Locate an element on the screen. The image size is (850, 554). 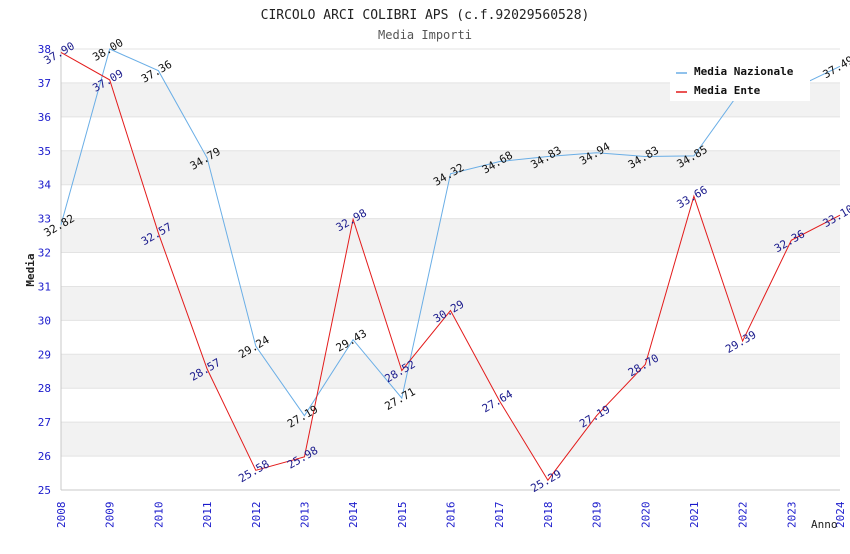
legend-label-media-nazionale: Media Nazionale is located at coordinates (744, 71).